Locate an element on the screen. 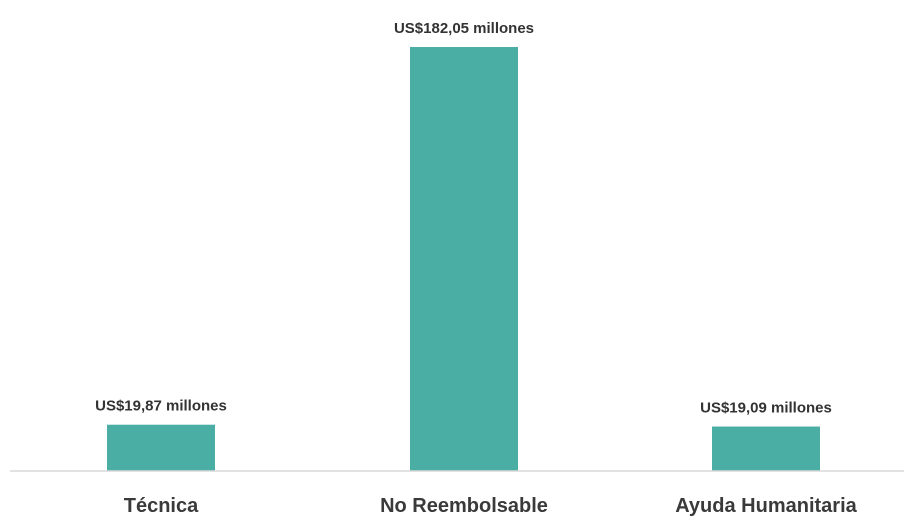 The width and height of the screenshot is (904, 519). data-label-0: US$19,87 millones is located at coordinates (161, 406).